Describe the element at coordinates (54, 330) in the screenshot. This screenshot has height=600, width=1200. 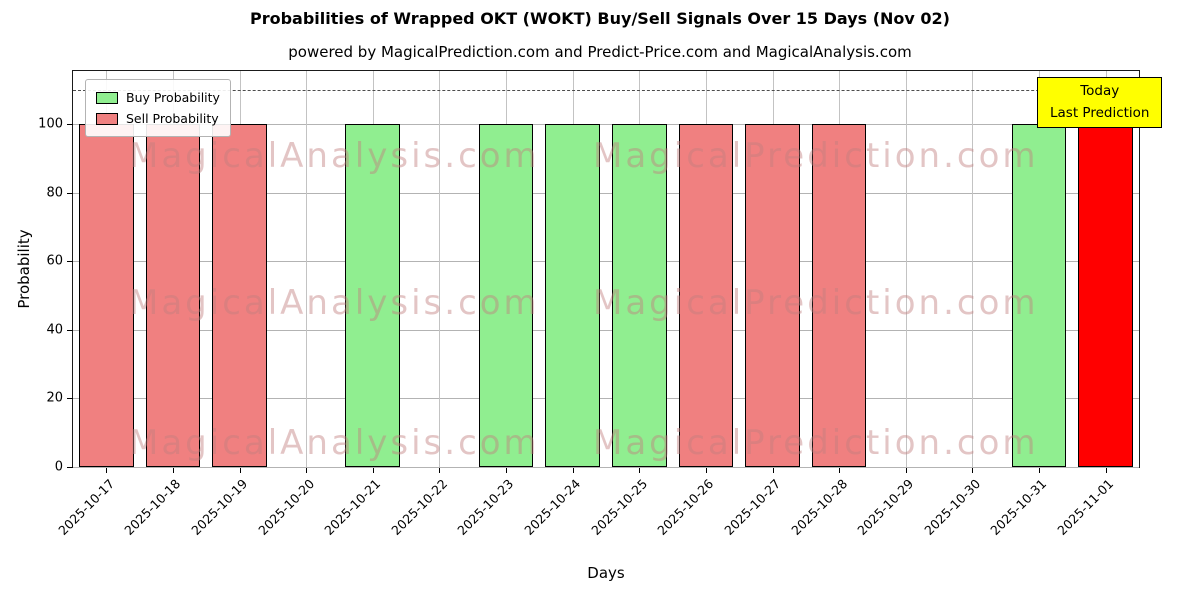
I see `y-tick-label: 40` at that location.